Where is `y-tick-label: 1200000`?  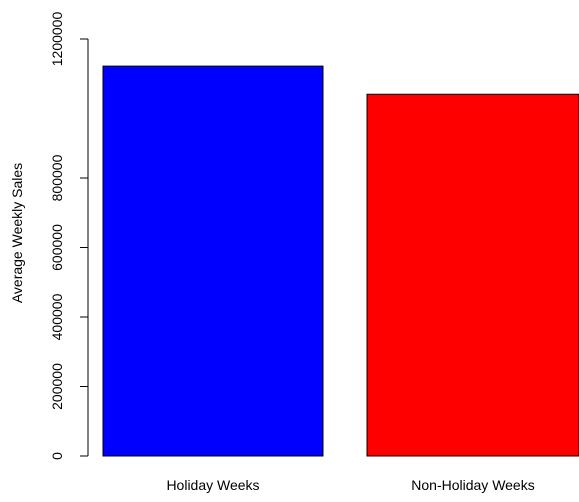 y-tick-label: 1200000 is located at coordinates (57, 39).